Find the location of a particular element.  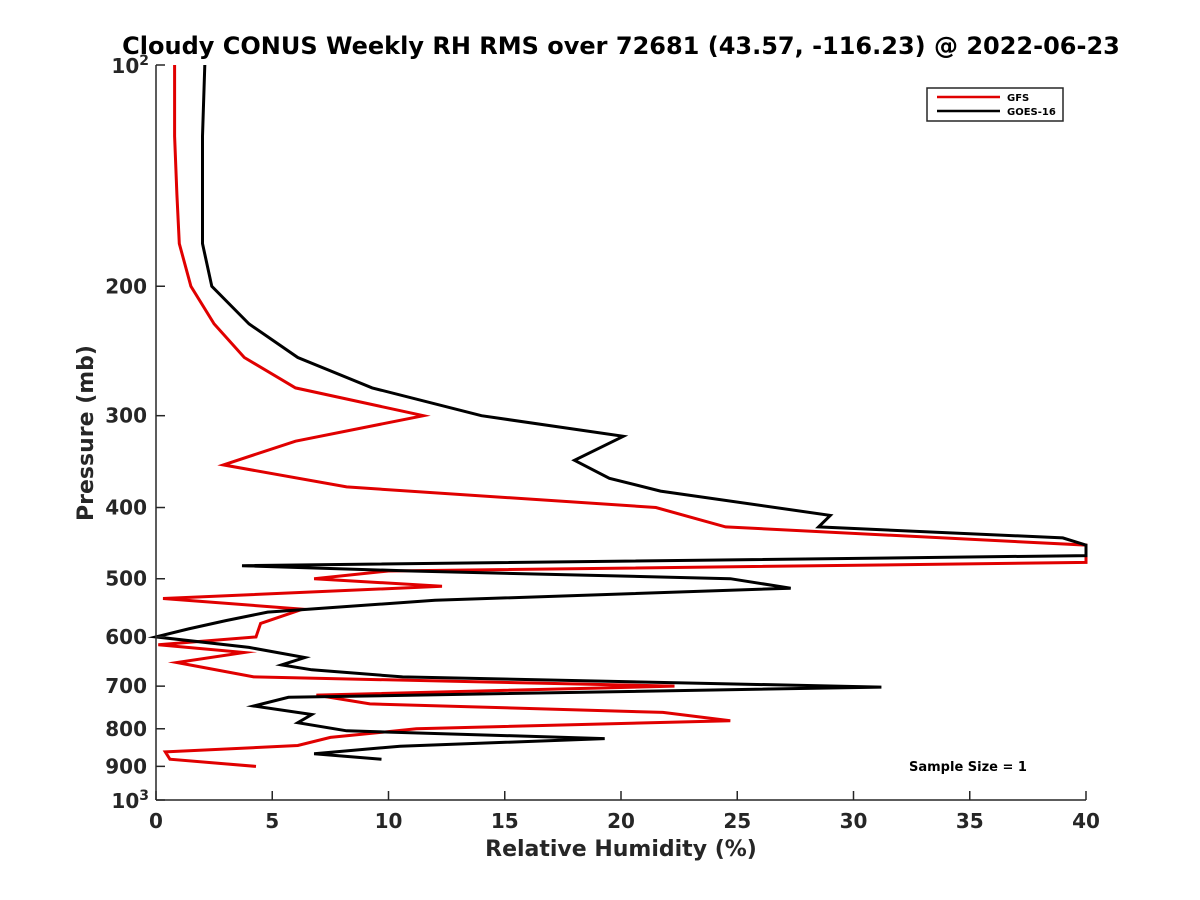

legend-box is located at coordinates (995, 104).